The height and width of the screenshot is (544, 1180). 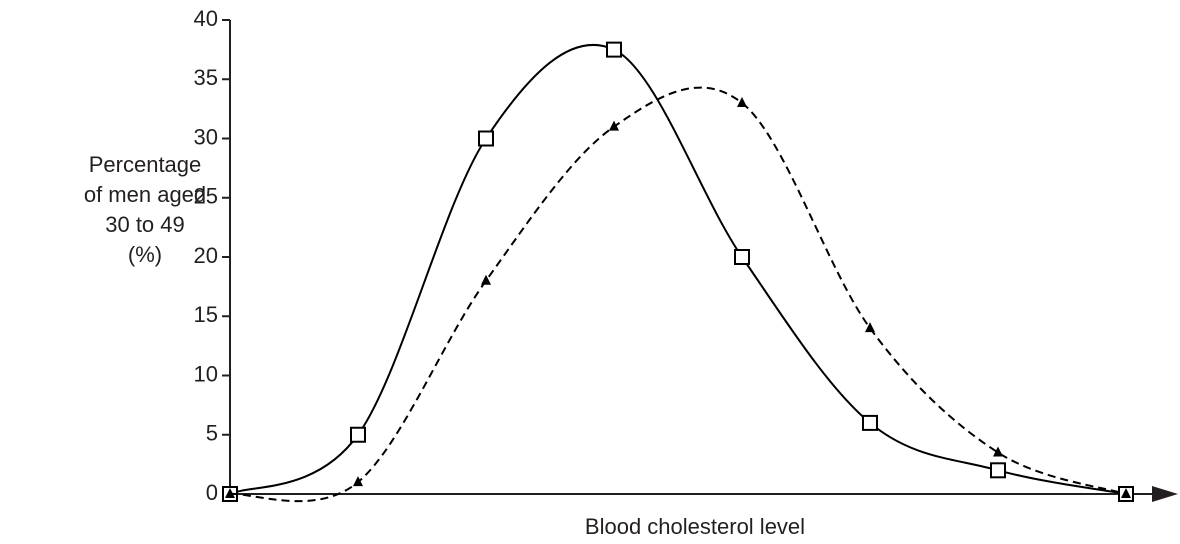 What do you see at coordinates (212, 492) in the screenshot?
I see `y-tick-label: 0` at bounding box center [212, 492].